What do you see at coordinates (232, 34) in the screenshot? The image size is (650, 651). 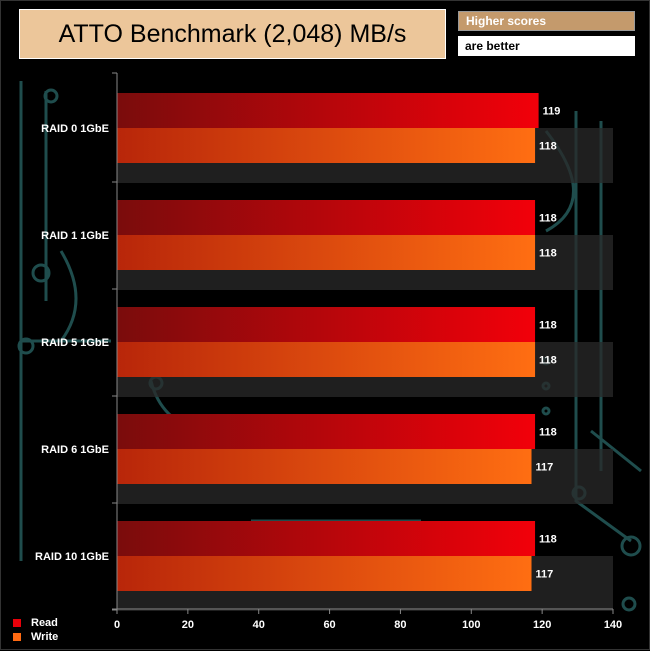 I see `chart-title: ATTO Benchmark (2,048) MB/s` at bounding box center [232, 34].